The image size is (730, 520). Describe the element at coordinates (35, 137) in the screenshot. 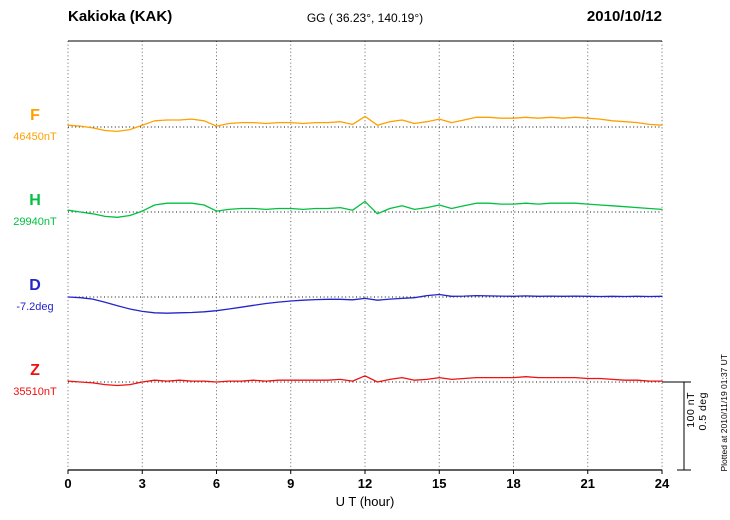

I see `channel-baseline-F: 46450nT` at that location.